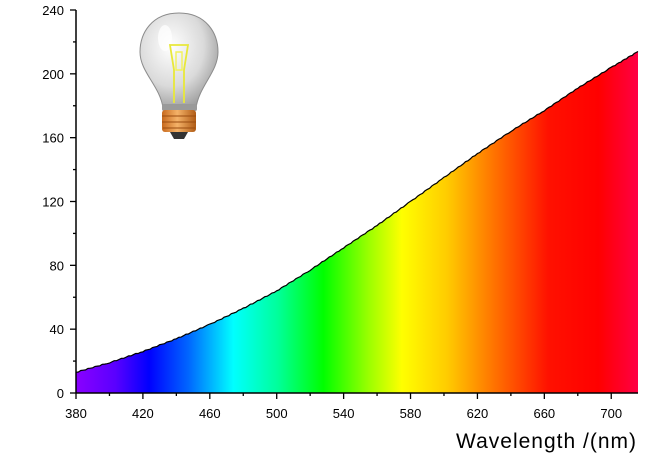 The width and height of the screenshot is (647, 458). Describe the element at coordinates (76, 413) in the screenshot. I see `x-tick-label: 380` at that location.